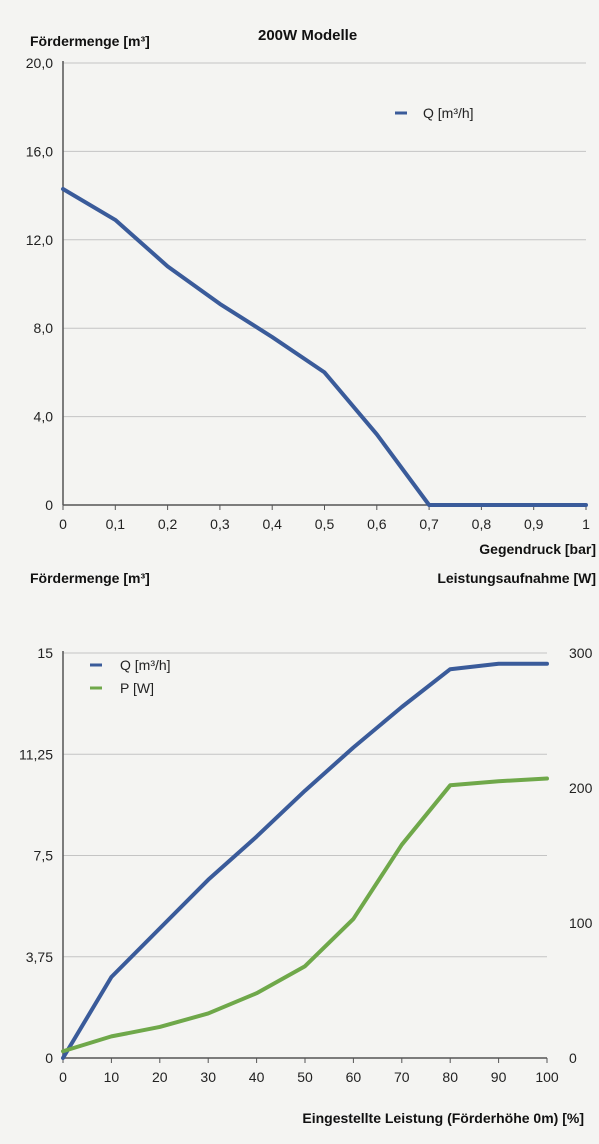 This screenshot has height=1144, width=599. I want to click on chart2-y-ticks: 0 3,75 7,5 11,25 15, so click(36, 855).